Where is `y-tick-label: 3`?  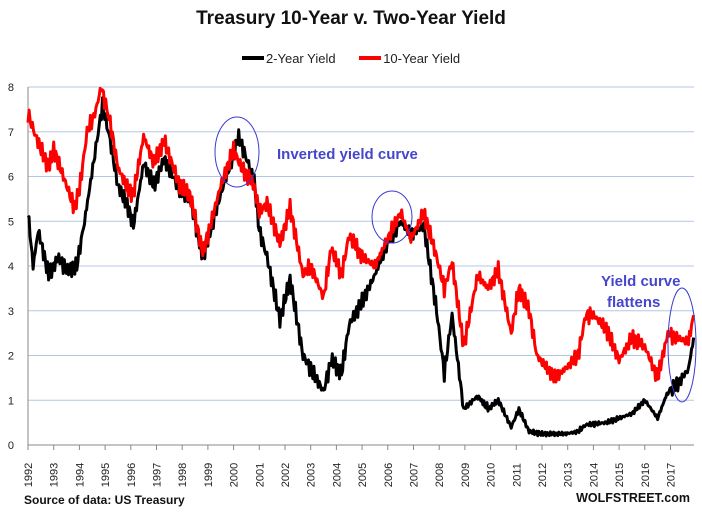 y-tick-label: 3 is located at coordinates (11, 312).